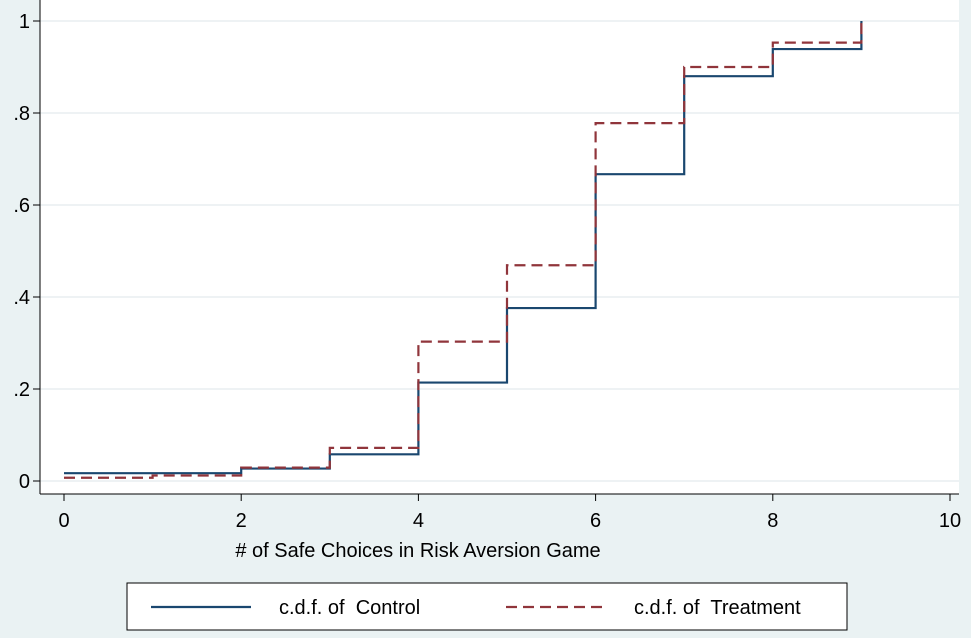  Describe the element at coordinates (24, 22) in the screenshot. I see `y-tick-label: 1` at that location.